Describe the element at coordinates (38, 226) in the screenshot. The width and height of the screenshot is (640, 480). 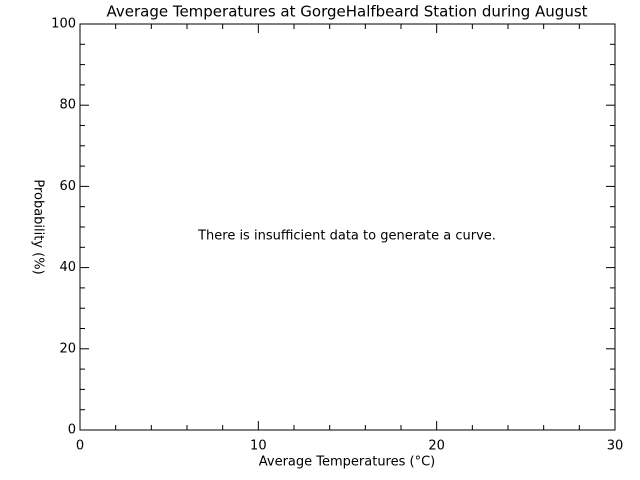
I see `y-axis-label: Probability (%)` at that location.